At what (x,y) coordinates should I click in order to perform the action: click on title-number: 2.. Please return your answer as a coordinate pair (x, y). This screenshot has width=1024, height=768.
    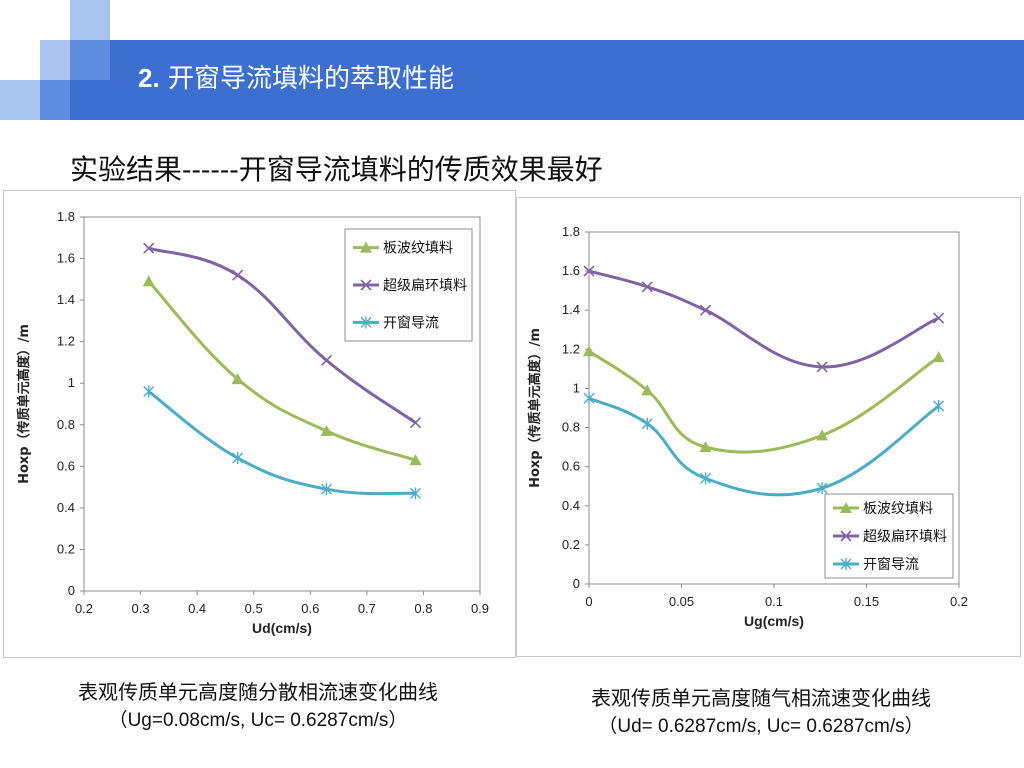
    Looking at the image, I should click on (149, 78).